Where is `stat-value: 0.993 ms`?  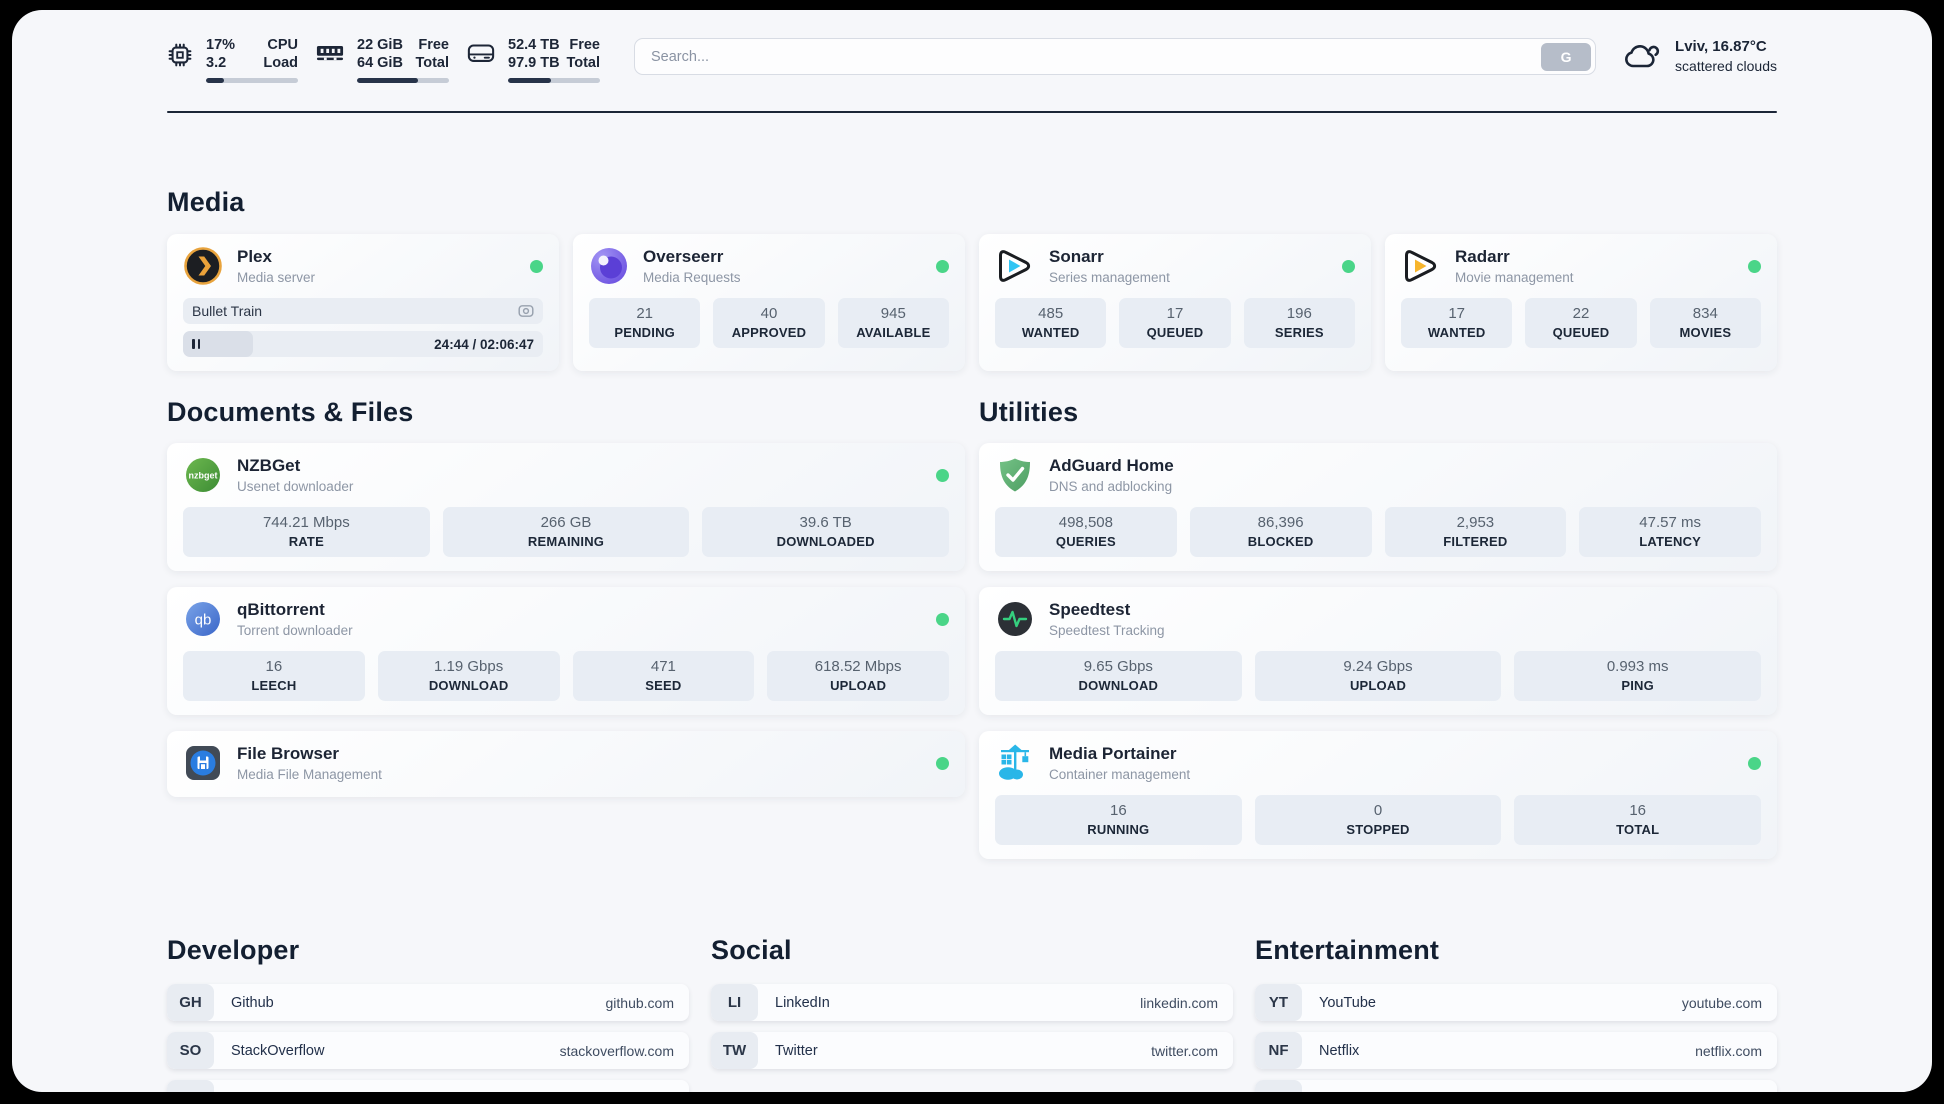
stat-value: 0.993 ms is located at coordinates (1637, 666).